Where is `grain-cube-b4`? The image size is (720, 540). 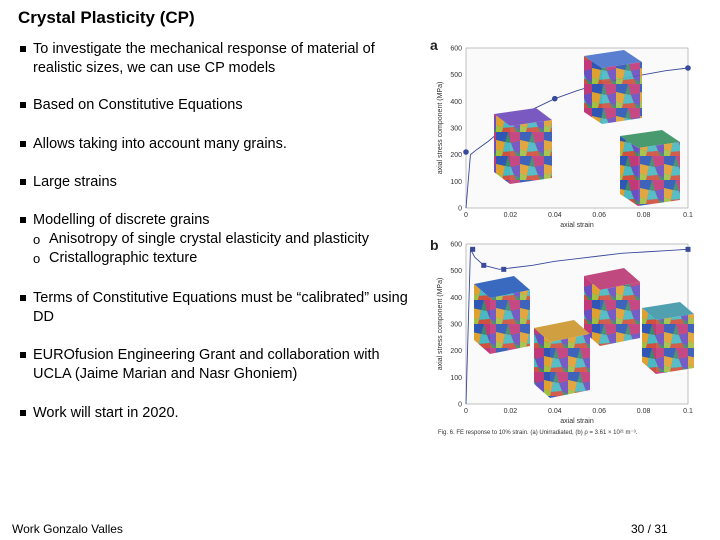
grain-cube-b4 is located at coordinates (668, 338).